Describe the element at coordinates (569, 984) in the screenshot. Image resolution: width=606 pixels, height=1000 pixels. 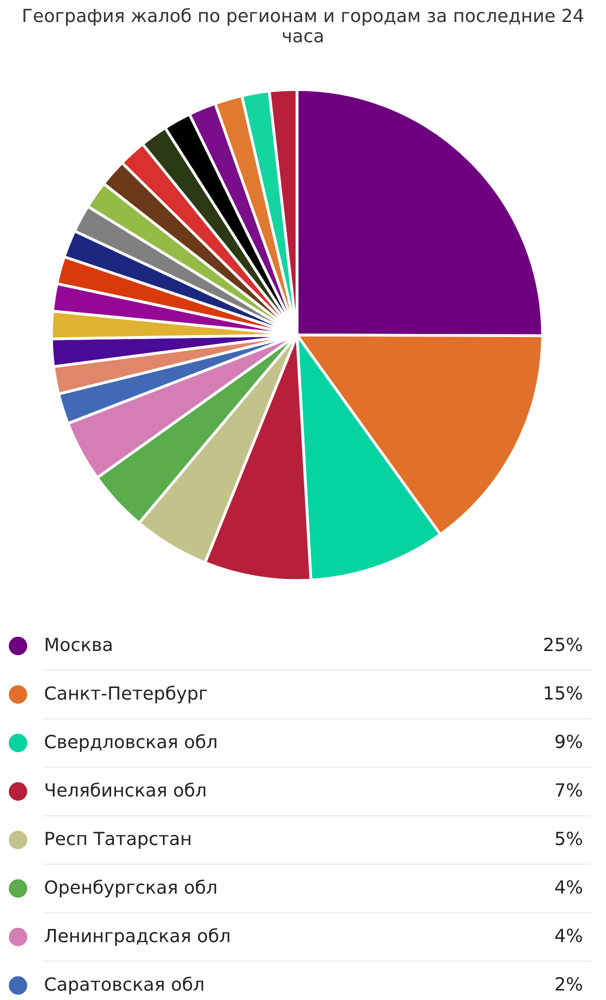
I see `data-label: 2%` at that location.